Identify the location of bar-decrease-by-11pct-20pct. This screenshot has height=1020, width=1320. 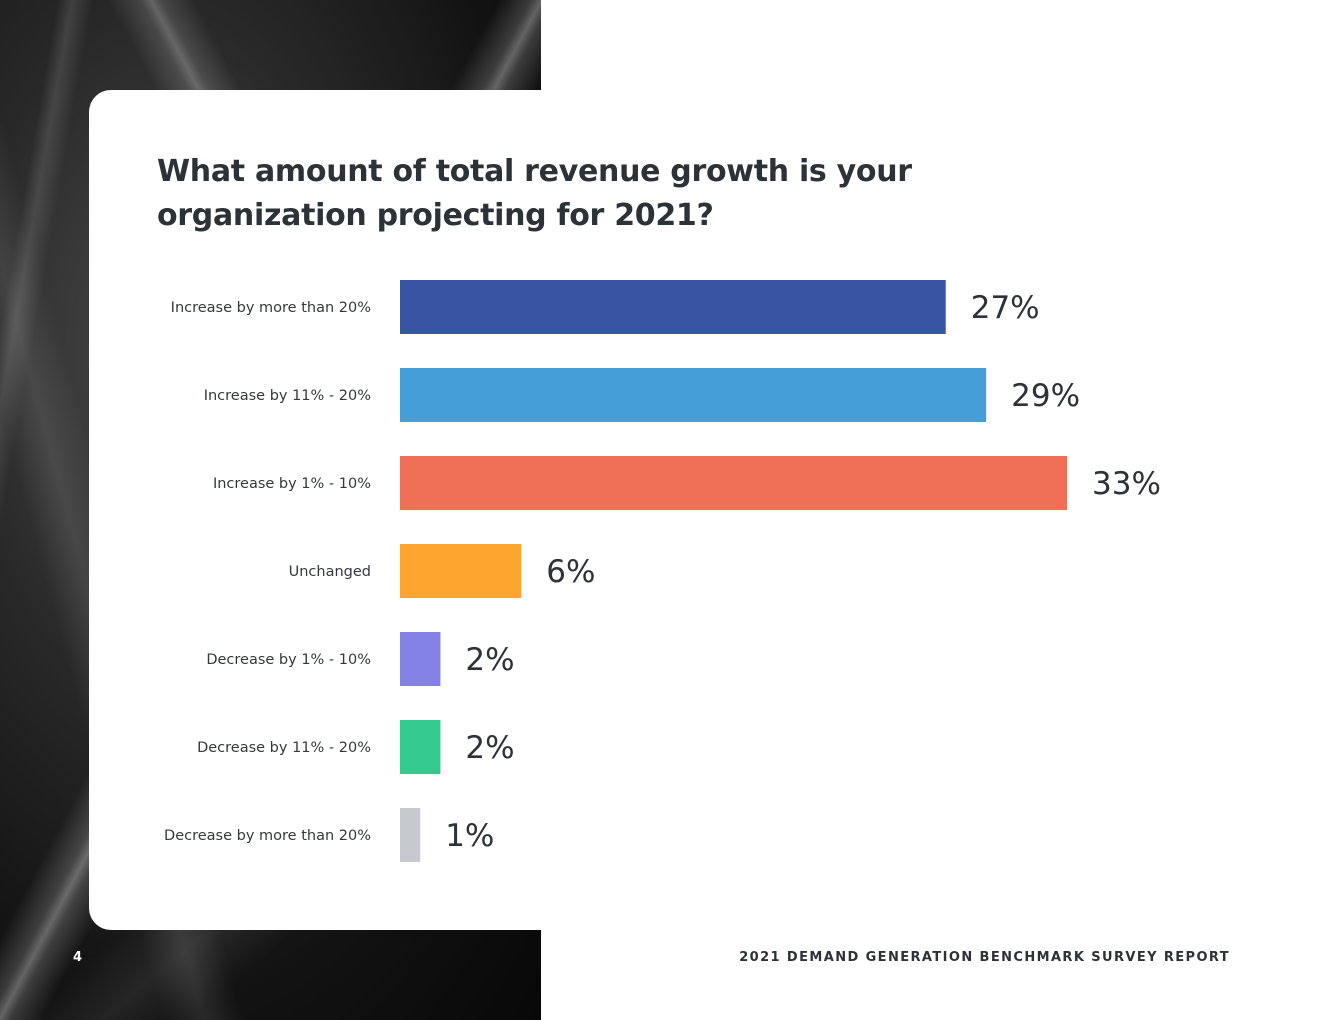
(420, 747).